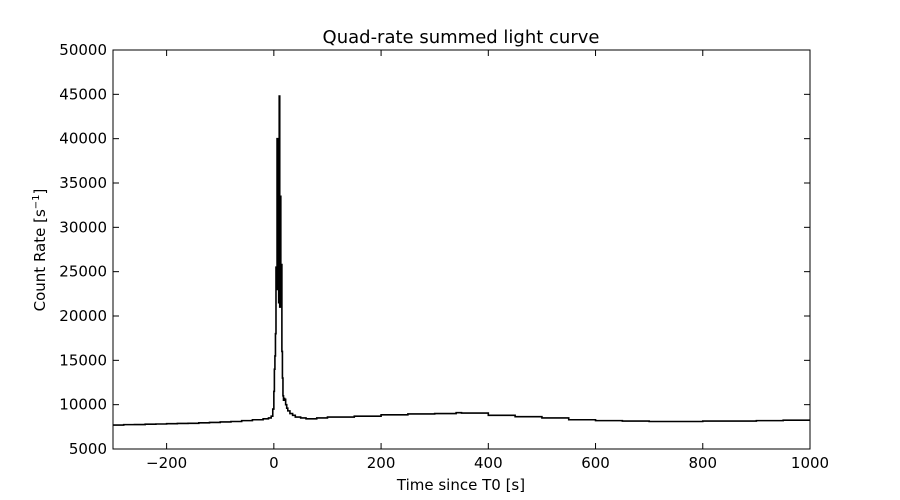 Image resolution: width=900 pixels, height=500 pixels. I want to click on y-tick-label: 50000, so click(83, 50).